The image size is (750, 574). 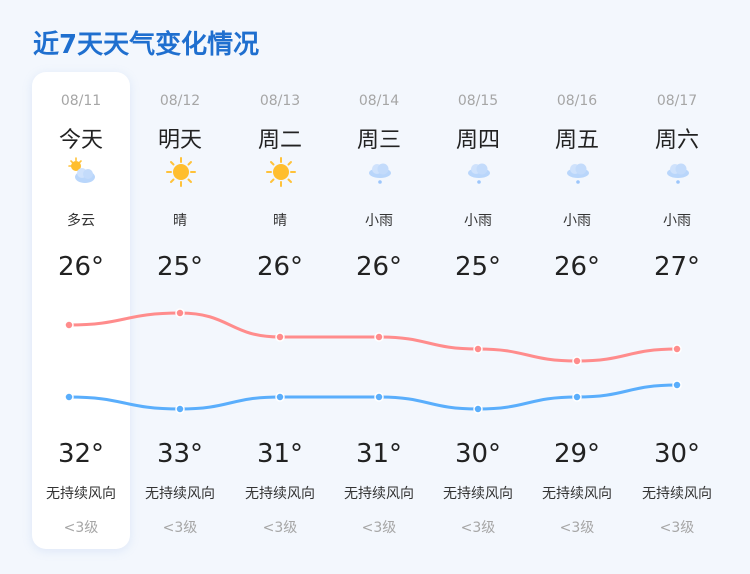 I want to click on date-label: 08/17, so click(x=677, y=101).